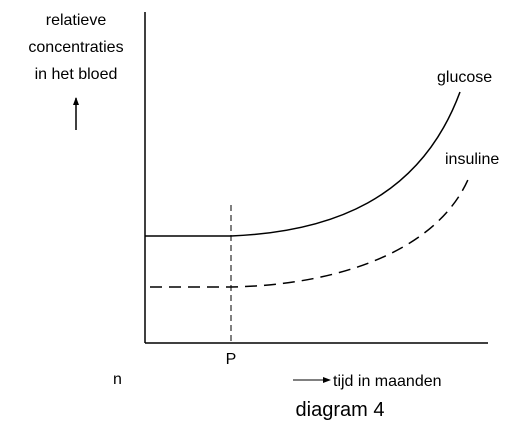 This screenshot has height=421, width=528. I want to click on fragment-text: n, so click(117, 379).